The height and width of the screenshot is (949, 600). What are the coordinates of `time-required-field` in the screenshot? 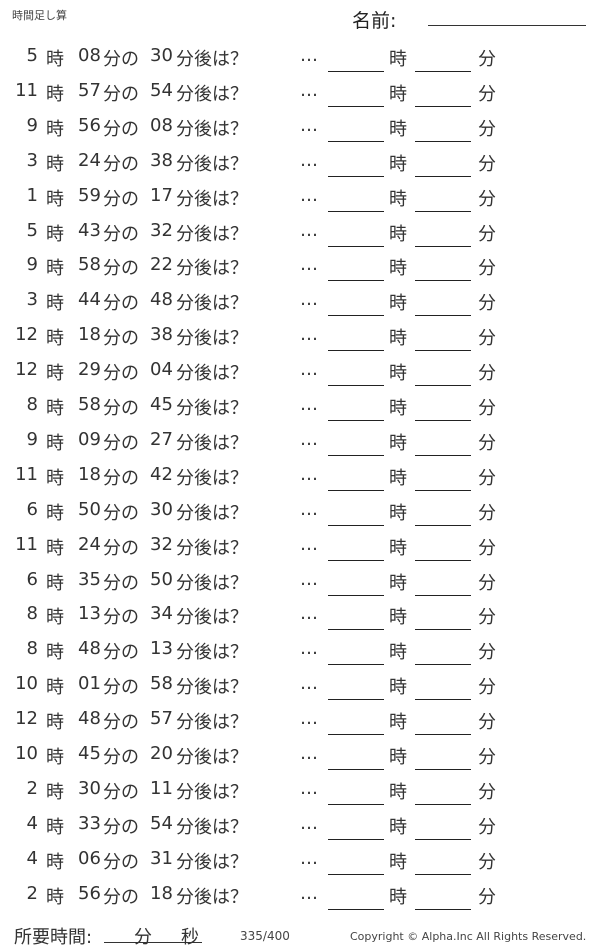 It's located at (153, 942).